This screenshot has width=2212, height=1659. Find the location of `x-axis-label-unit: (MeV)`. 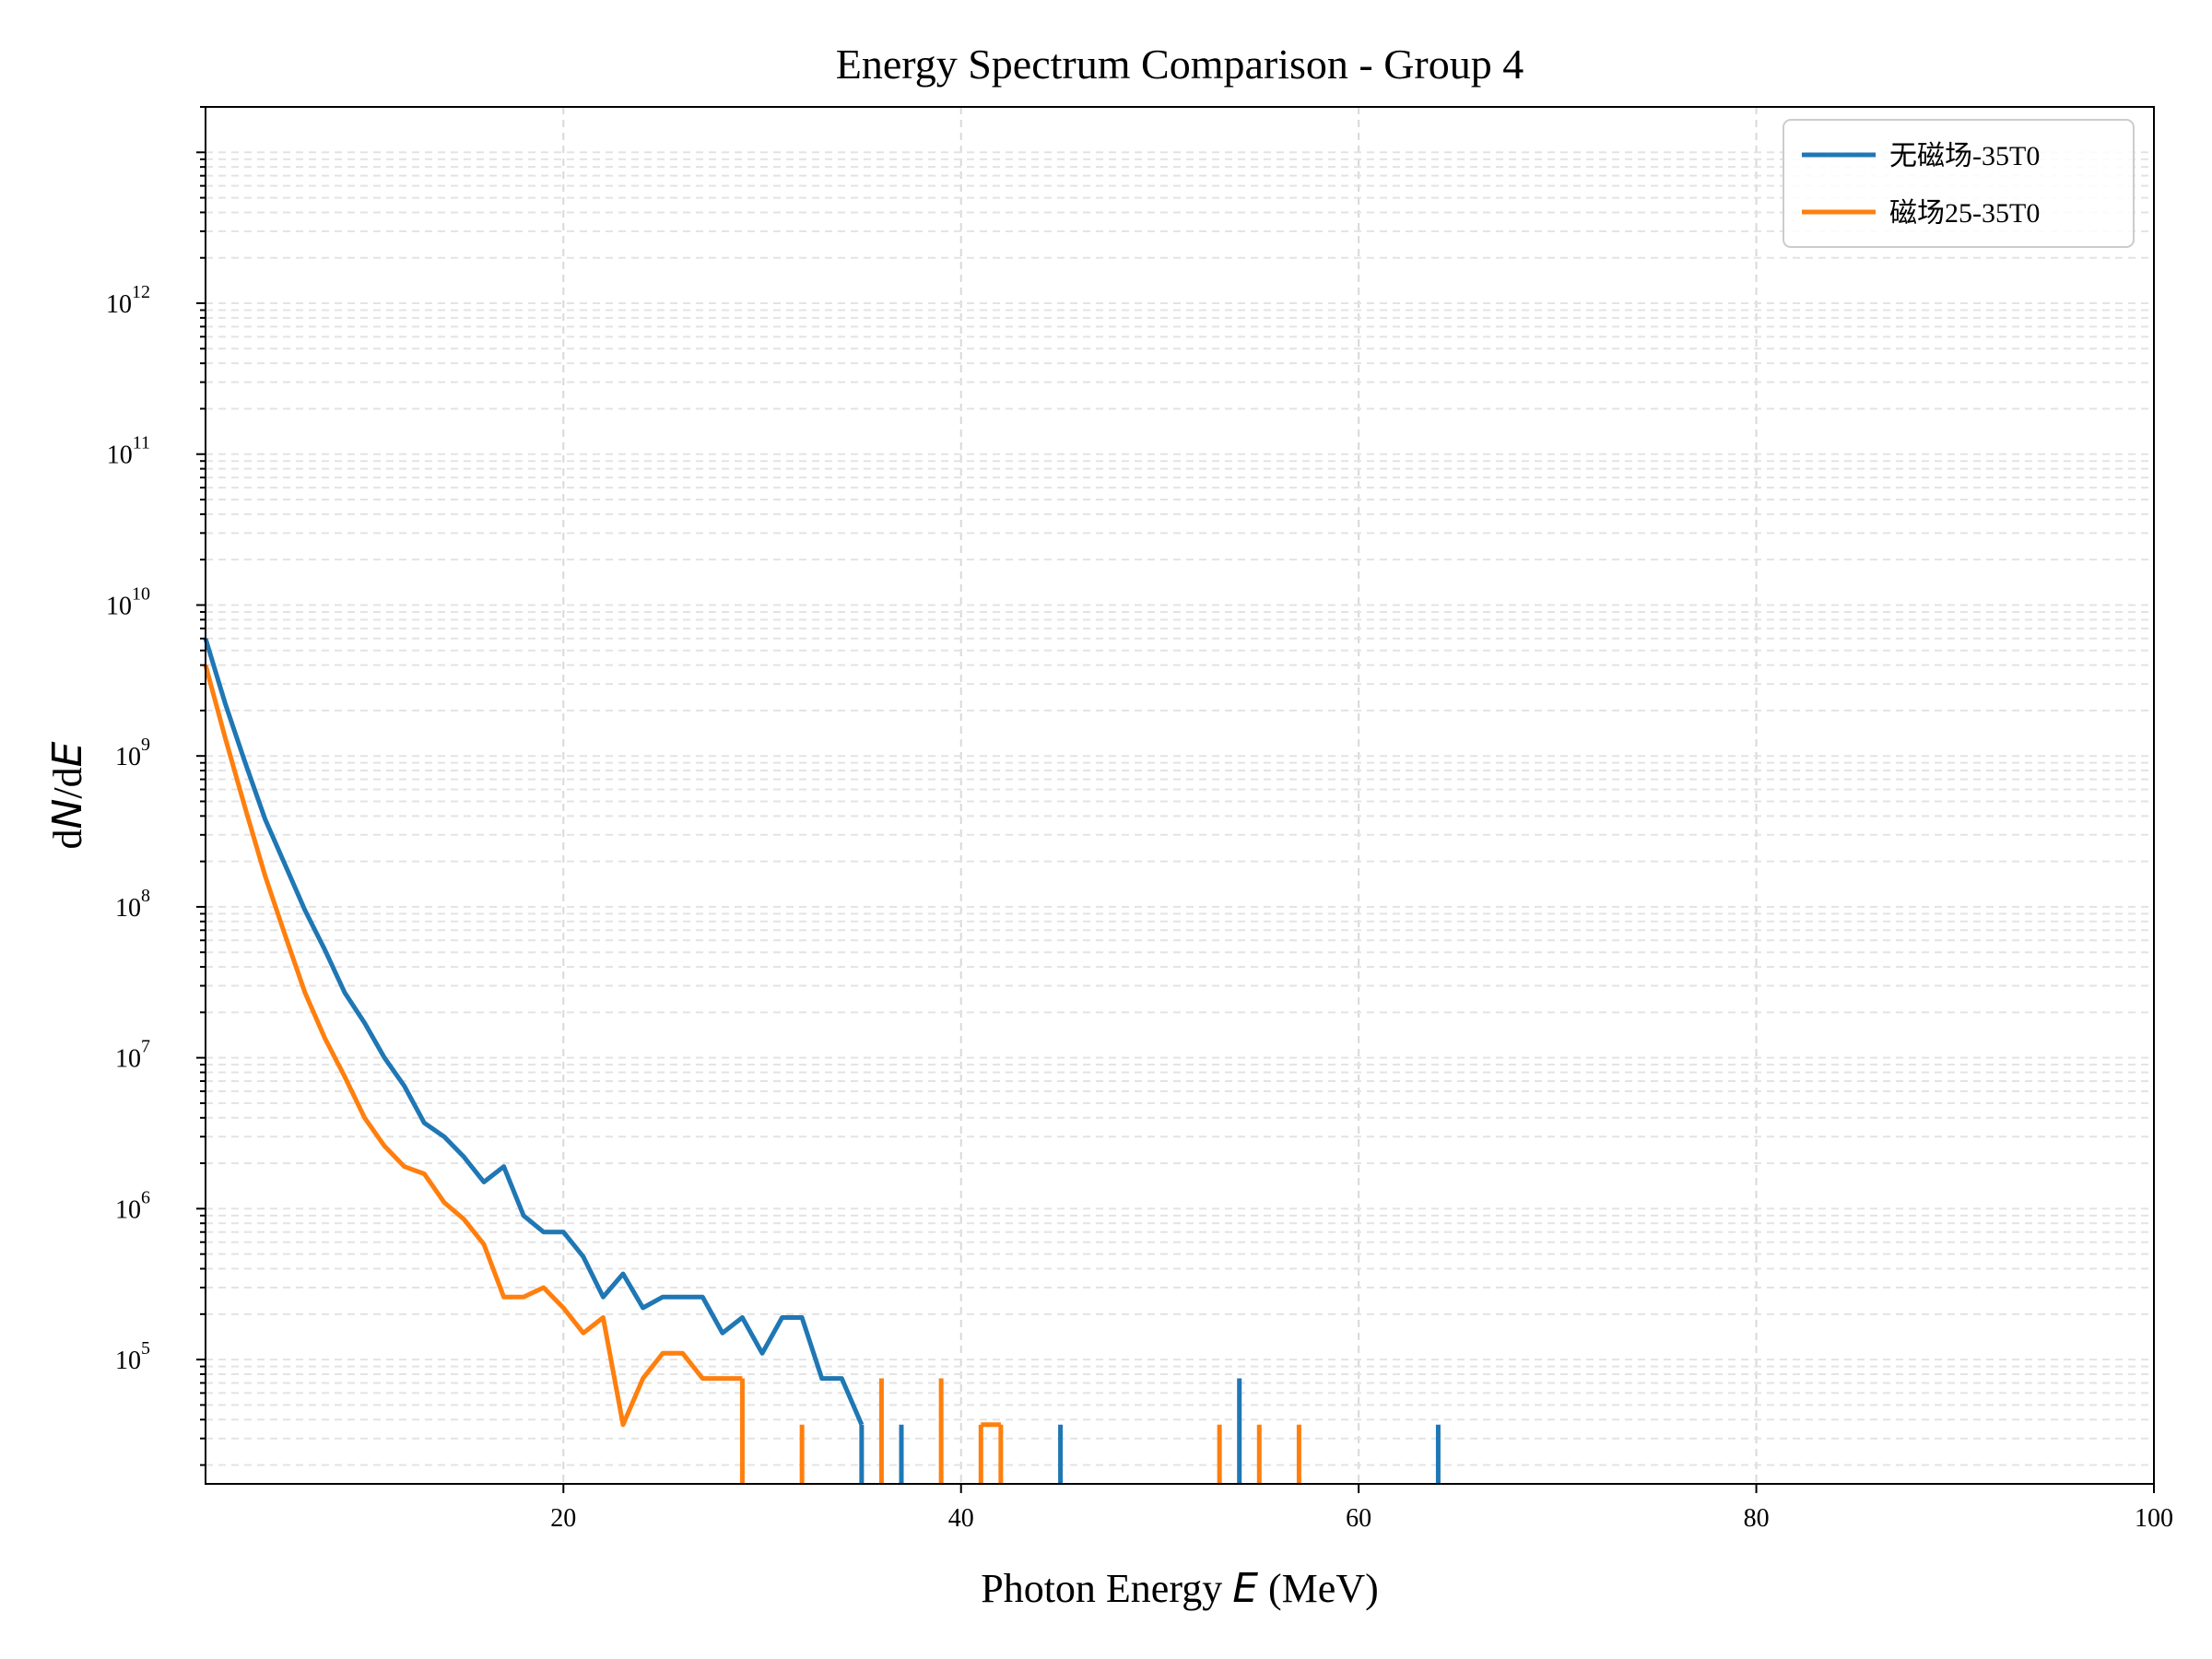

x-axis-label-unit: (MeV) is located at coordinates (1318, 1588).